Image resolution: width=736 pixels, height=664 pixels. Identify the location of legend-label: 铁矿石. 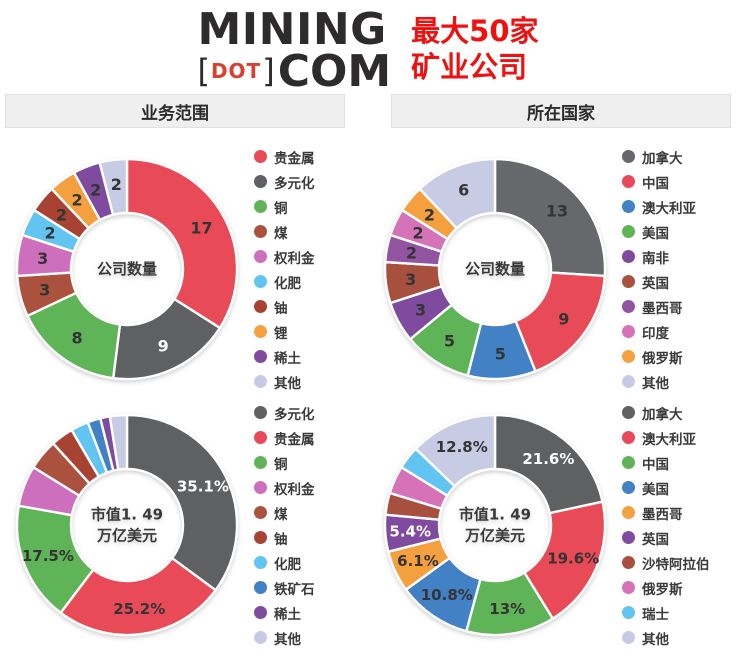
(294, 589).